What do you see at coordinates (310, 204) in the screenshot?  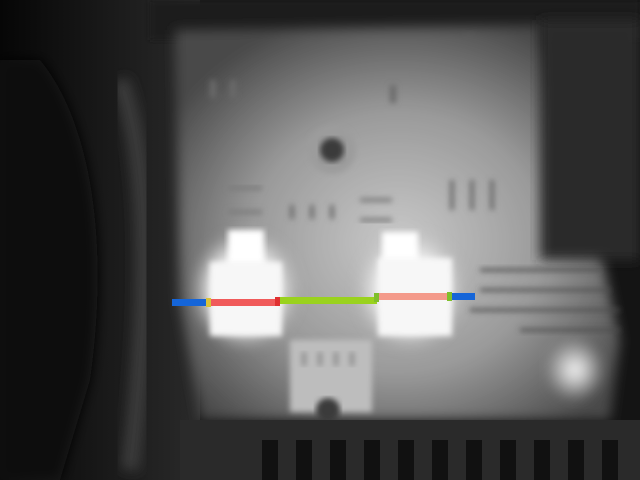 I see `component-outlines` at bounding box center [310, 204].